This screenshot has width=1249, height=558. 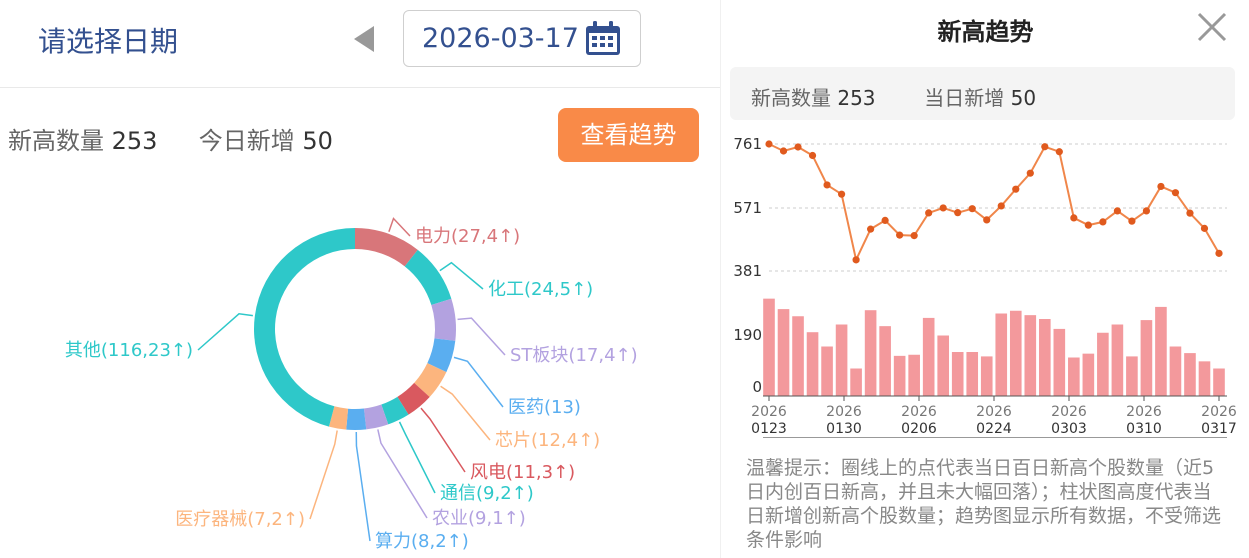 I want to click on summary-stats: 新高数量 253 今日新增 50, so click(x=170, y=138).